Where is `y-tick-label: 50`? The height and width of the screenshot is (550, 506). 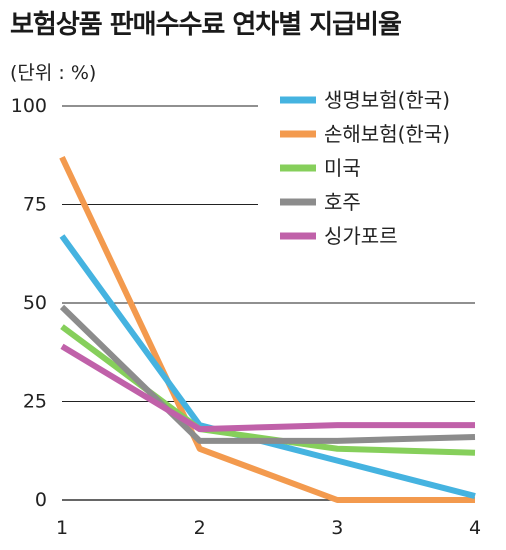
y-tick-label: 50 is located at coordinates (35, 303).